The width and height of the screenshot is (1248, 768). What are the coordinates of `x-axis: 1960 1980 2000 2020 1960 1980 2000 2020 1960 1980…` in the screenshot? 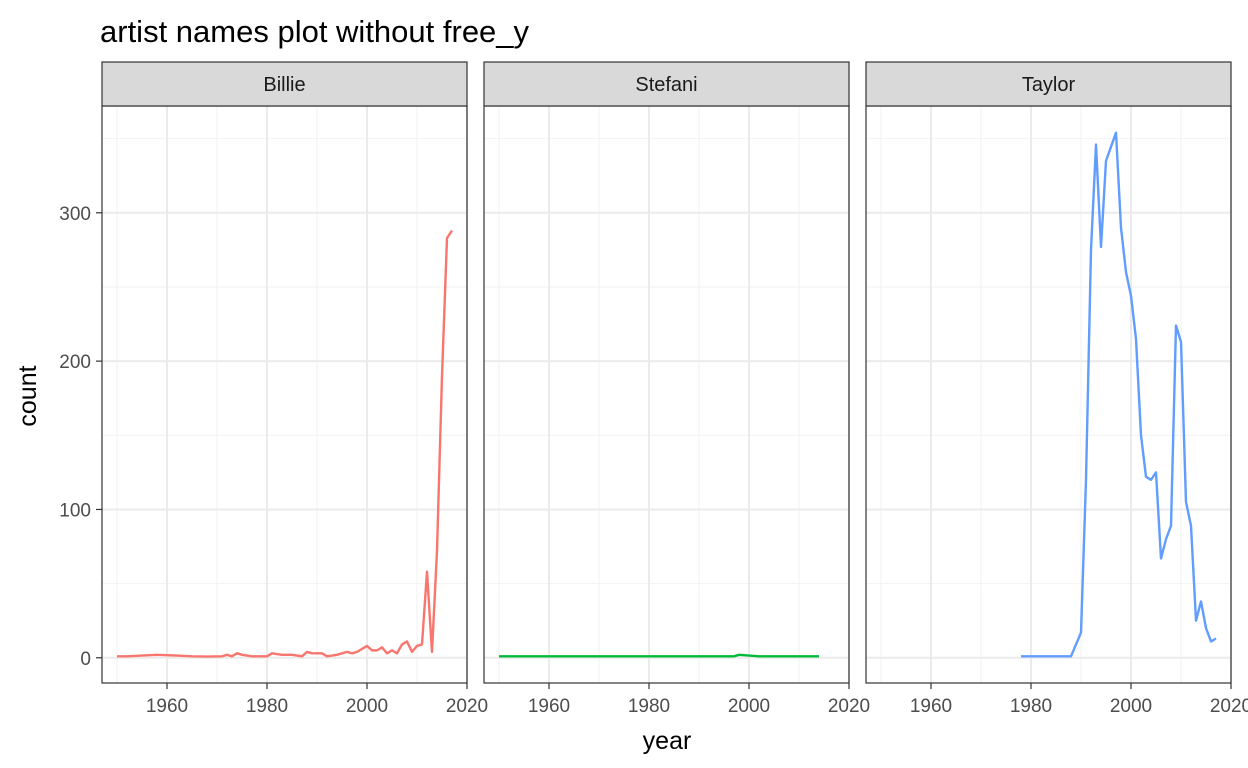 It's located at (697, 700).